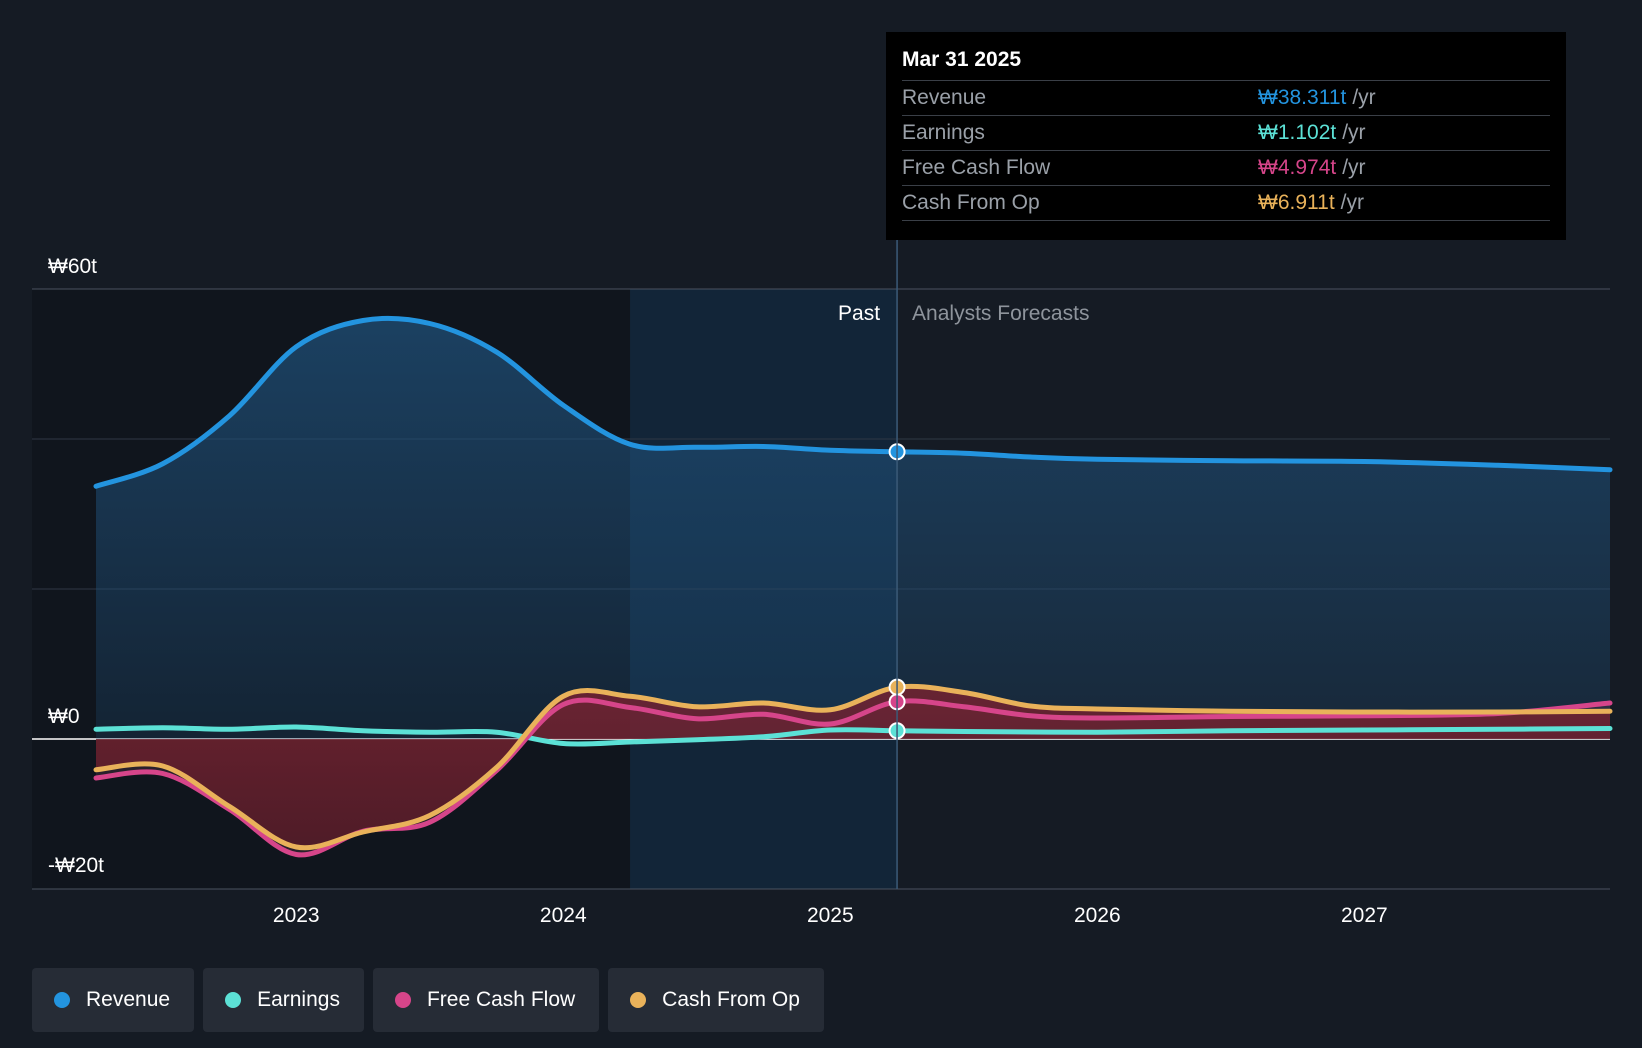 This screenshot has width=1642, height=1048. I want to click on tooltip-row-value: ₩4.974t, so click(1297, 167).